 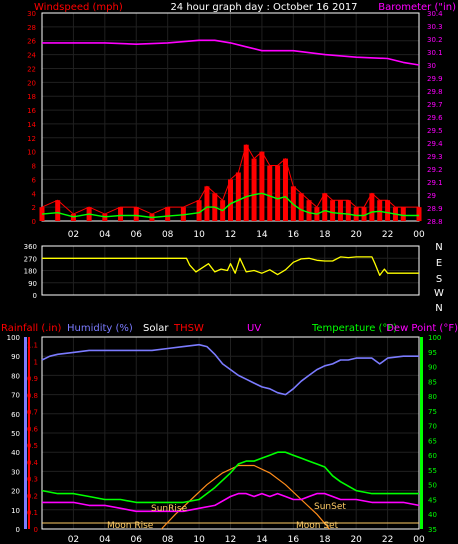 What do you see at coordinates (432, 353) in the screenshot?
I see `temperature-tick-label: 95` at bounding box center [432, 353].